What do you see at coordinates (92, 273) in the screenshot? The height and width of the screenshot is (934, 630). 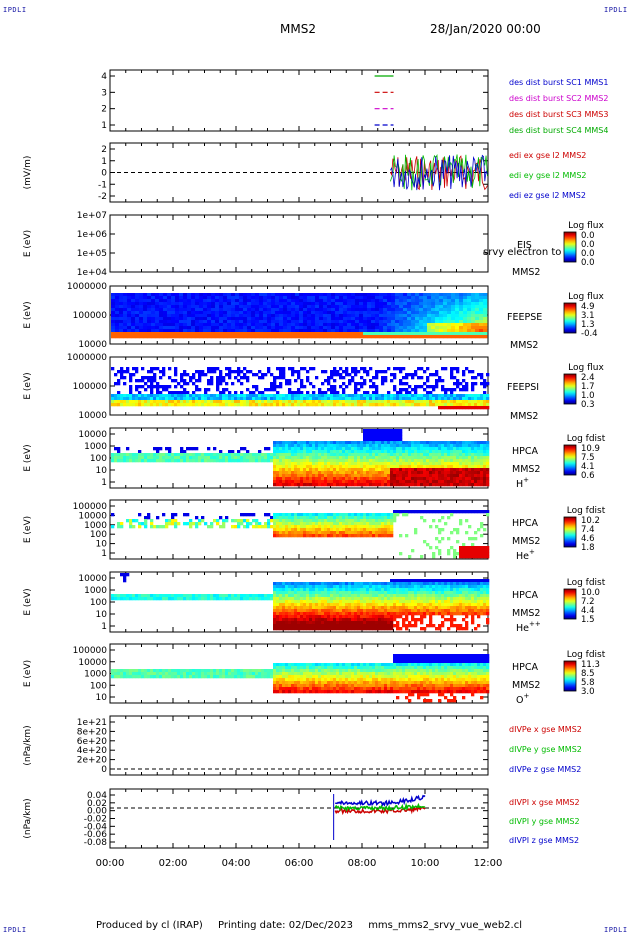 I see `y-tick-label: 1e+04` at bounding box center [92, 273].